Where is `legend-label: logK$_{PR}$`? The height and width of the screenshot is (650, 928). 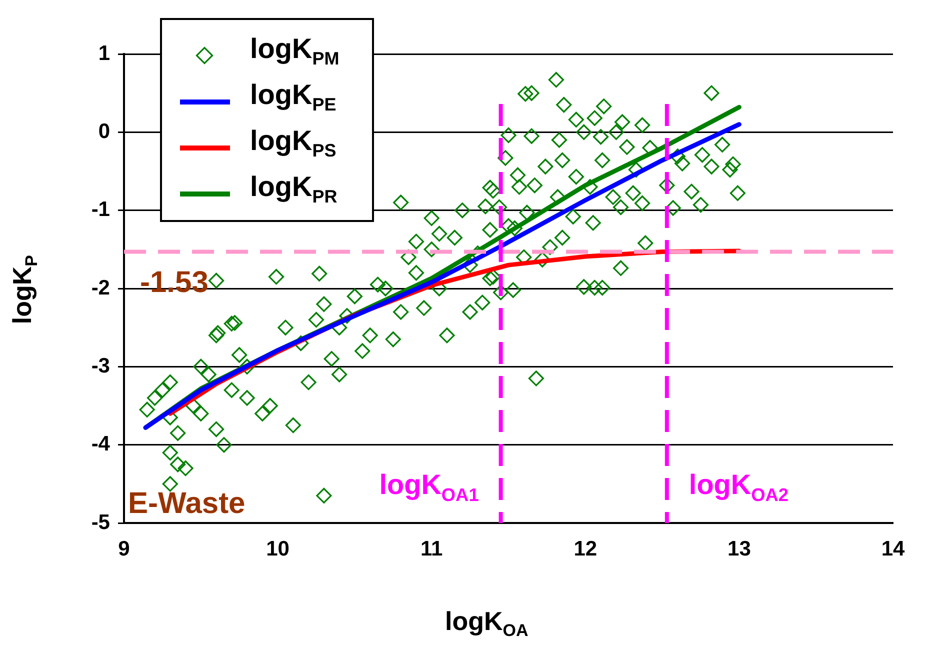 legend-label: logK$_{PR}$ is located at coordinates (294, 189).